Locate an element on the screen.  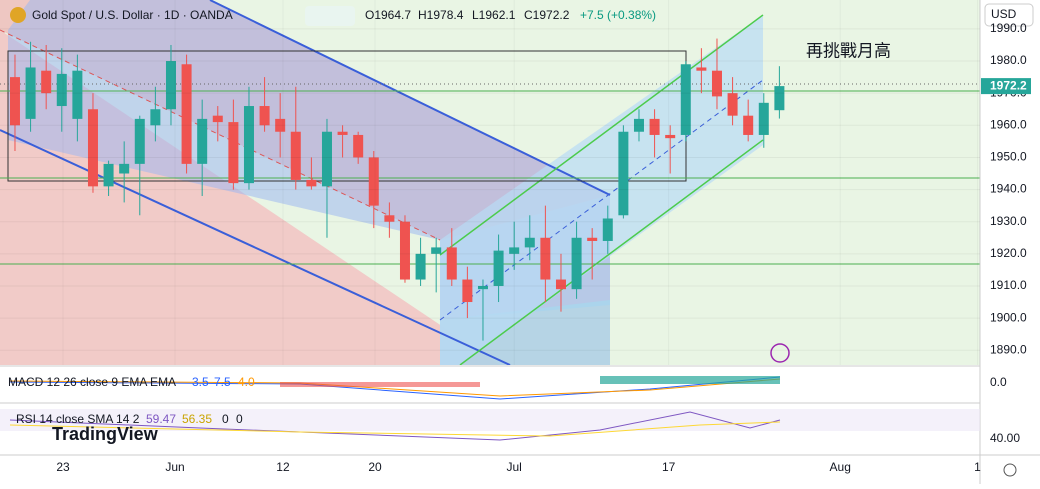
x-tick-label: 12 is located at coordinates (283, 467).